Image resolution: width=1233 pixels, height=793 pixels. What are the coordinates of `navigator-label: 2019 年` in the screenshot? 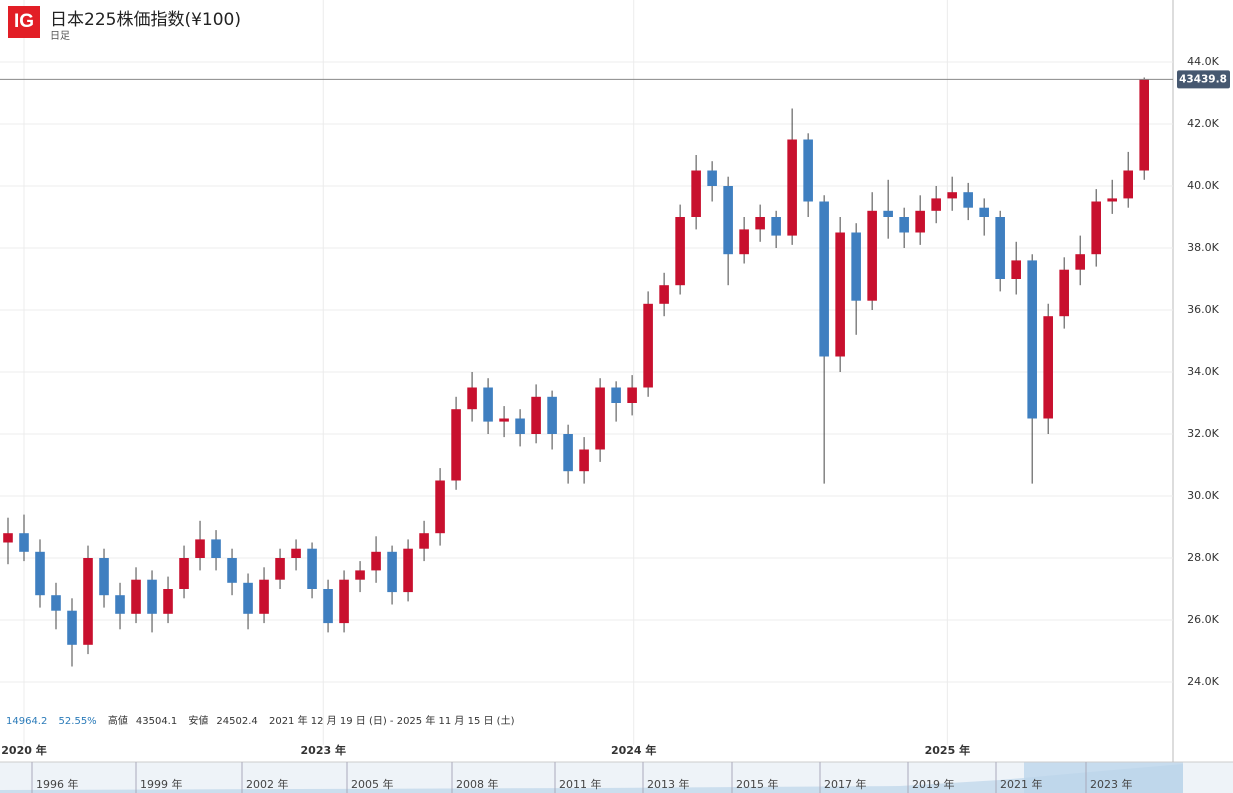 It's located at (933, 784).